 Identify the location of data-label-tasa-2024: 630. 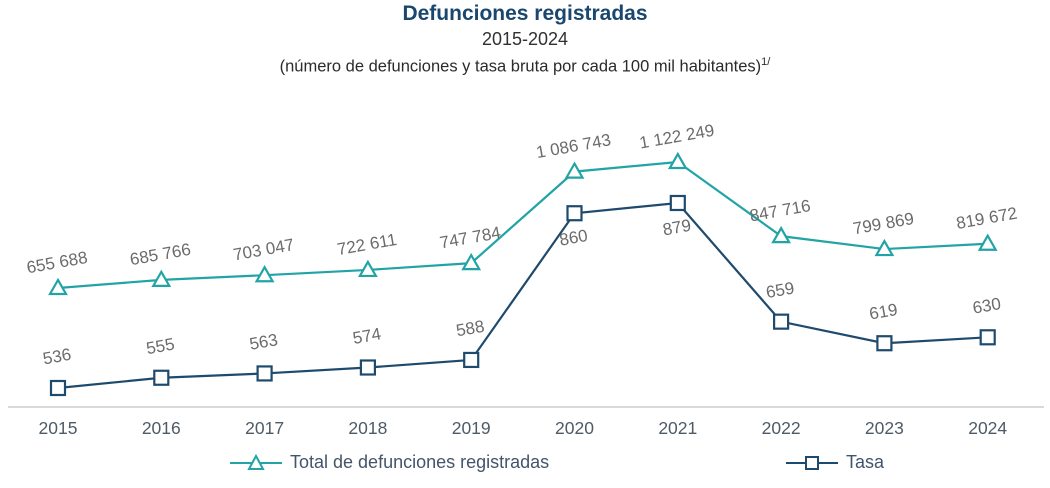
(986, 306).